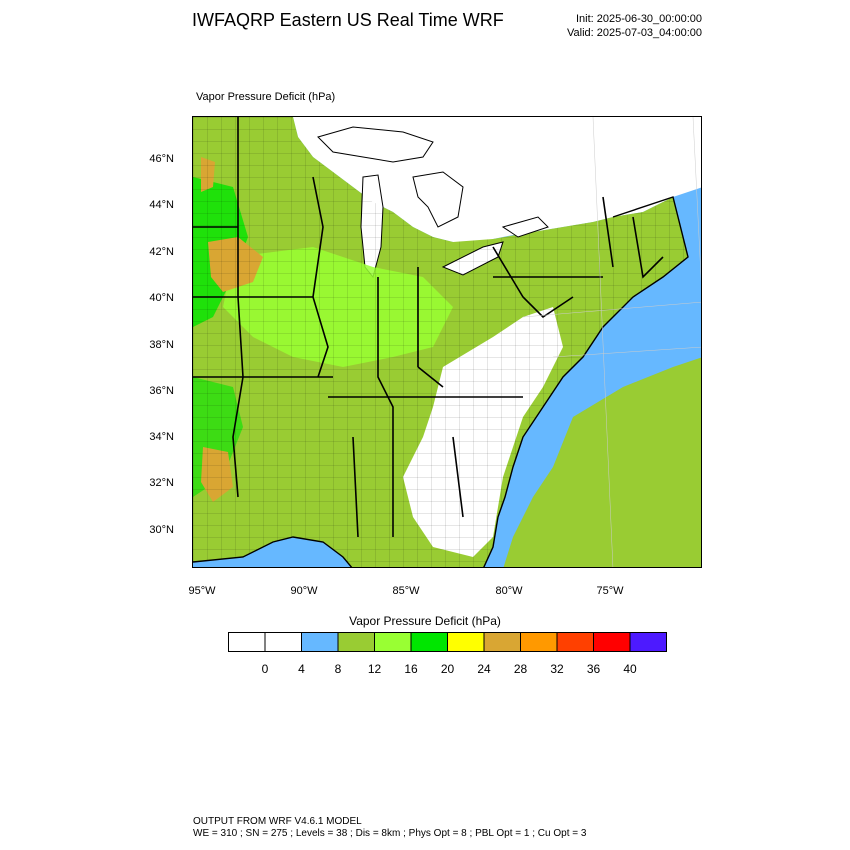 The height and width of the screenshot is (850, 850). Describe the element at coordinates (161, 391) in the screenshot. I see `lat-label: 36°N` at that location.